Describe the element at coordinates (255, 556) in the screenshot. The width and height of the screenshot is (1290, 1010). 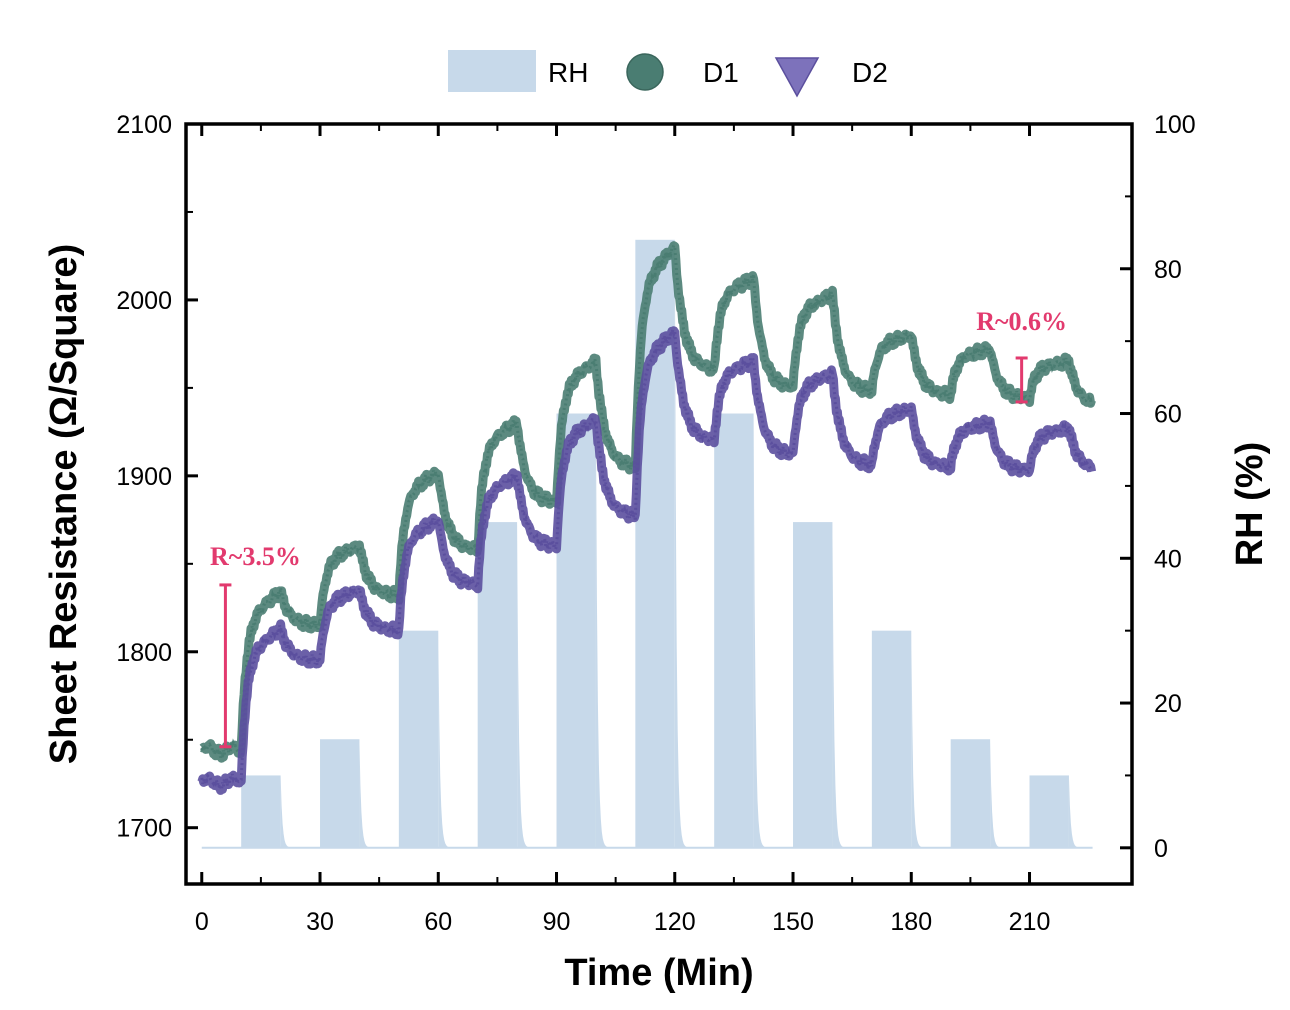
I see `annotation-label-1: R~3.5%` at that location.